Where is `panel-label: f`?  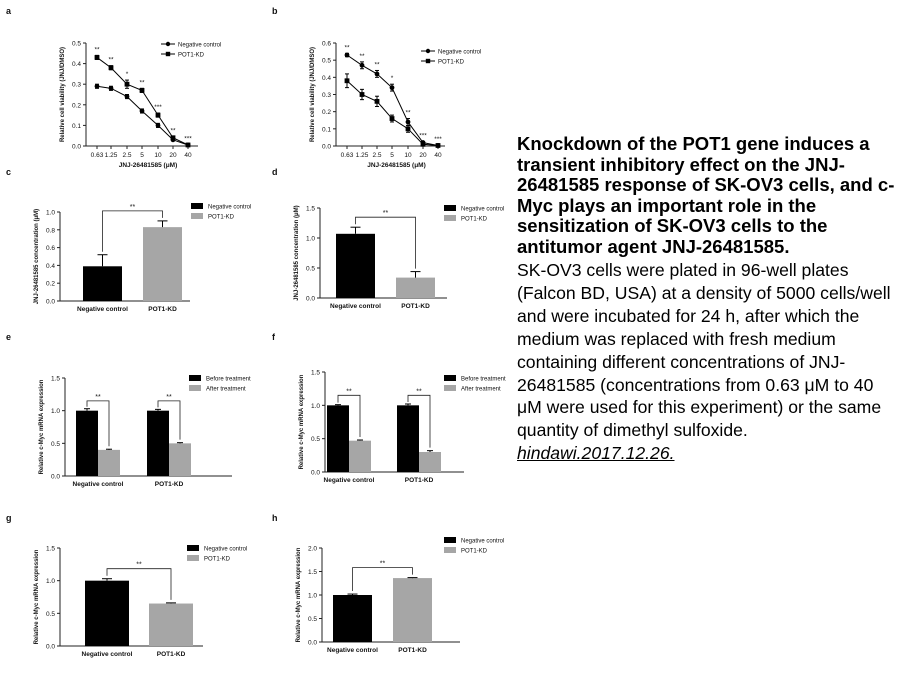 panel-label: f is located at coordinates (274, 337).